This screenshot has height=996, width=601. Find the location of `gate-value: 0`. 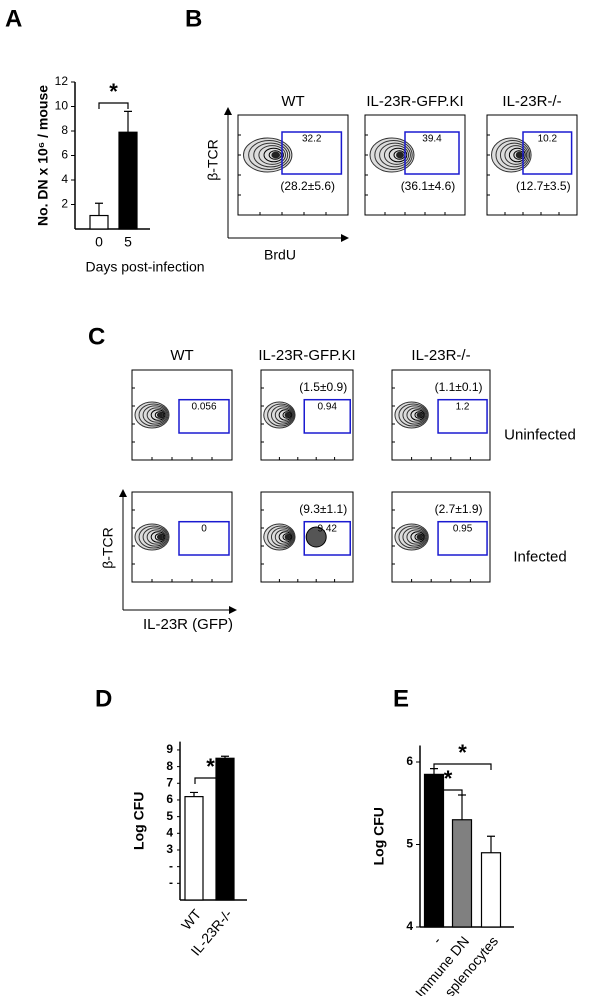

gate-value: 0 is located at coordinates (204, 528).